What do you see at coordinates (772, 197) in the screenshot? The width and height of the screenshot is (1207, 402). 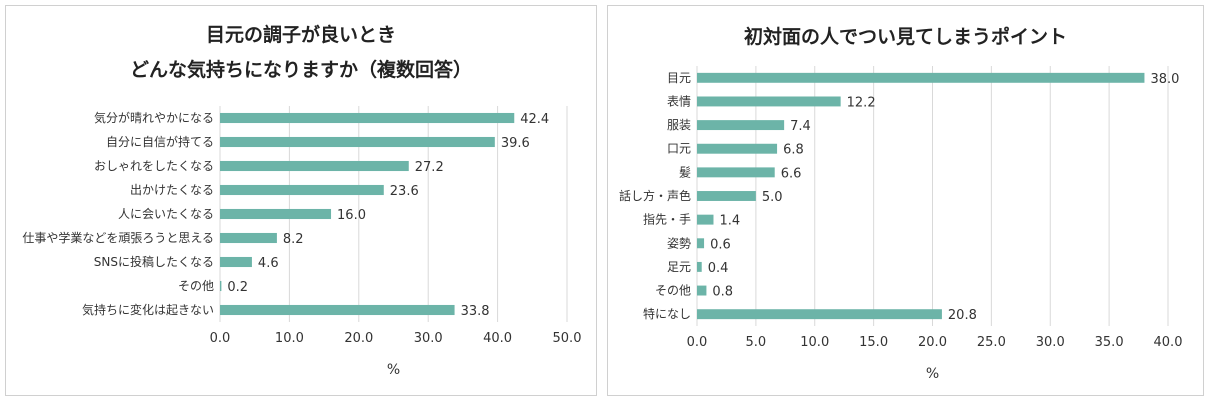 I see `data-label: 5.0` at bounding box center [772, 197].